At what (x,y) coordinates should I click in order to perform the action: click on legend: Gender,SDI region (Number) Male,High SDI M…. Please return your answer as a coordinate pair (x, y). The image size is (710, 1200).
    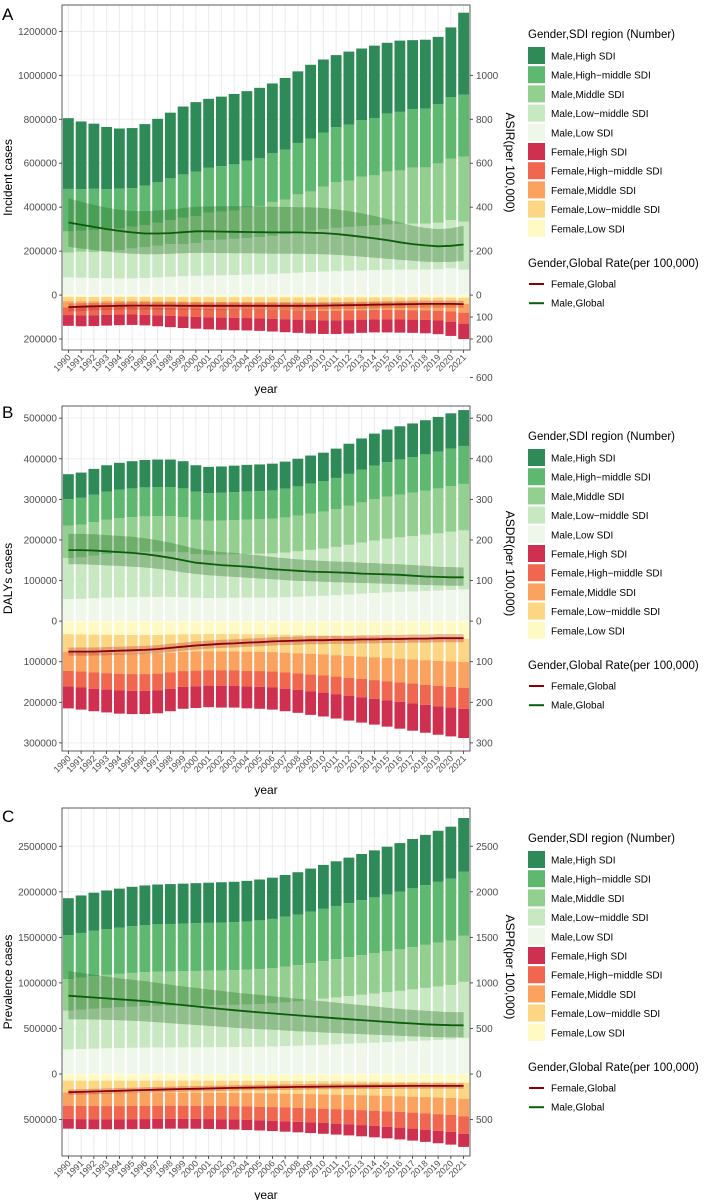
    Looking at the image, I should click on (613, 169).